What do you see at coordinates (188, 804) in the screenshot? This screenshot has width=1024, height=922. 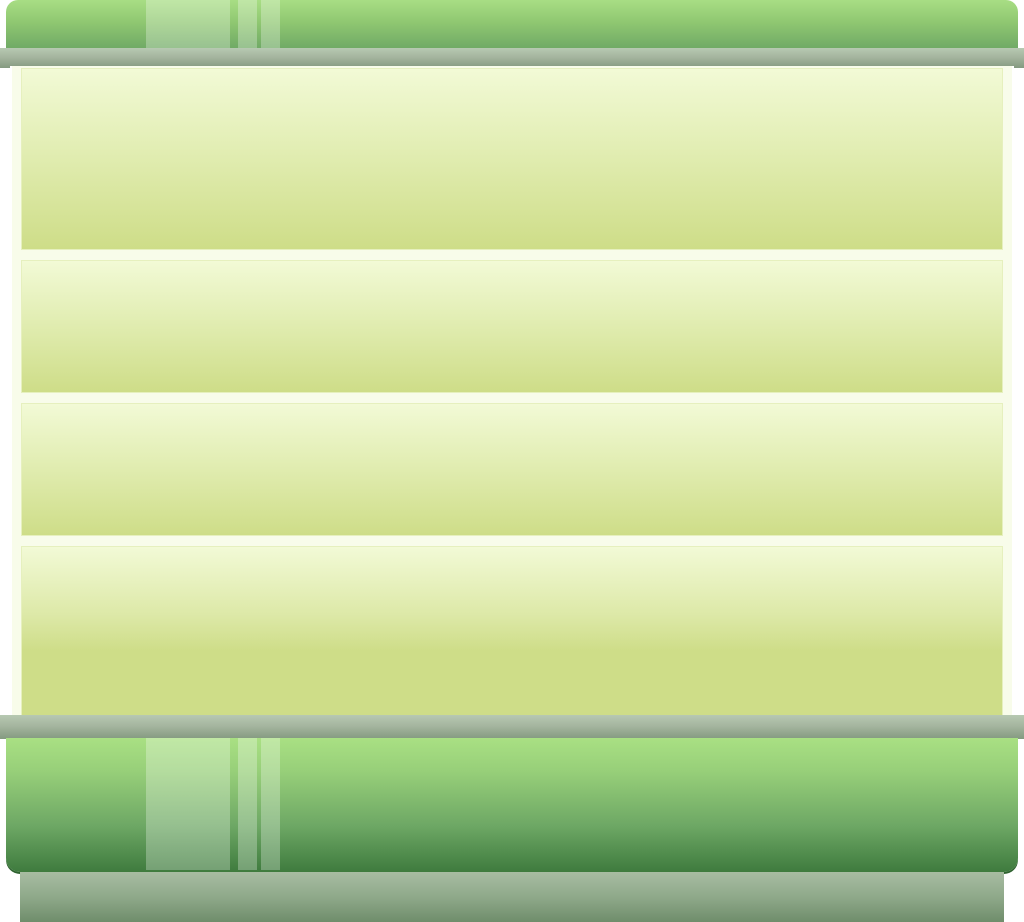 I see `bottom-cap-stripe-wide` at bounding box center [188, 804].